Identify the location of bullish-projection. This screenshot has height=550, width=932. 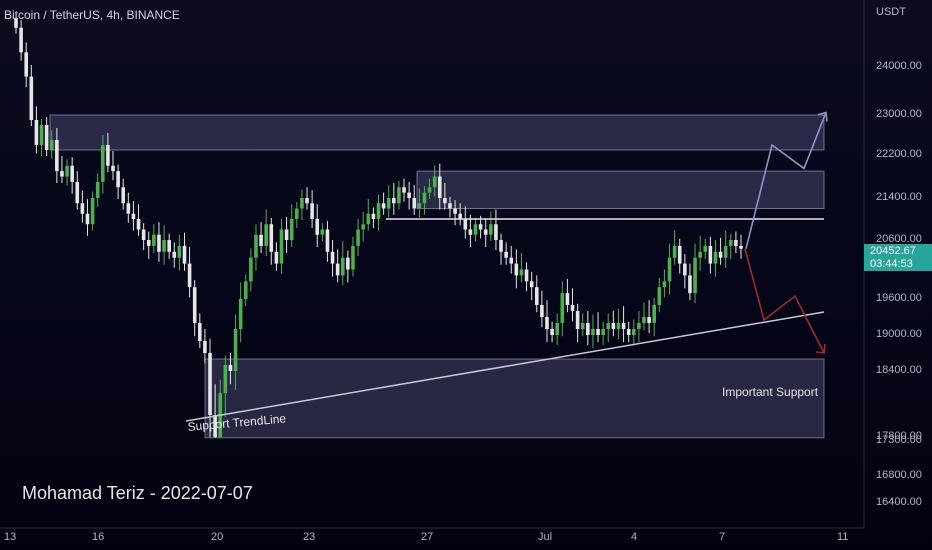
(786, 180).